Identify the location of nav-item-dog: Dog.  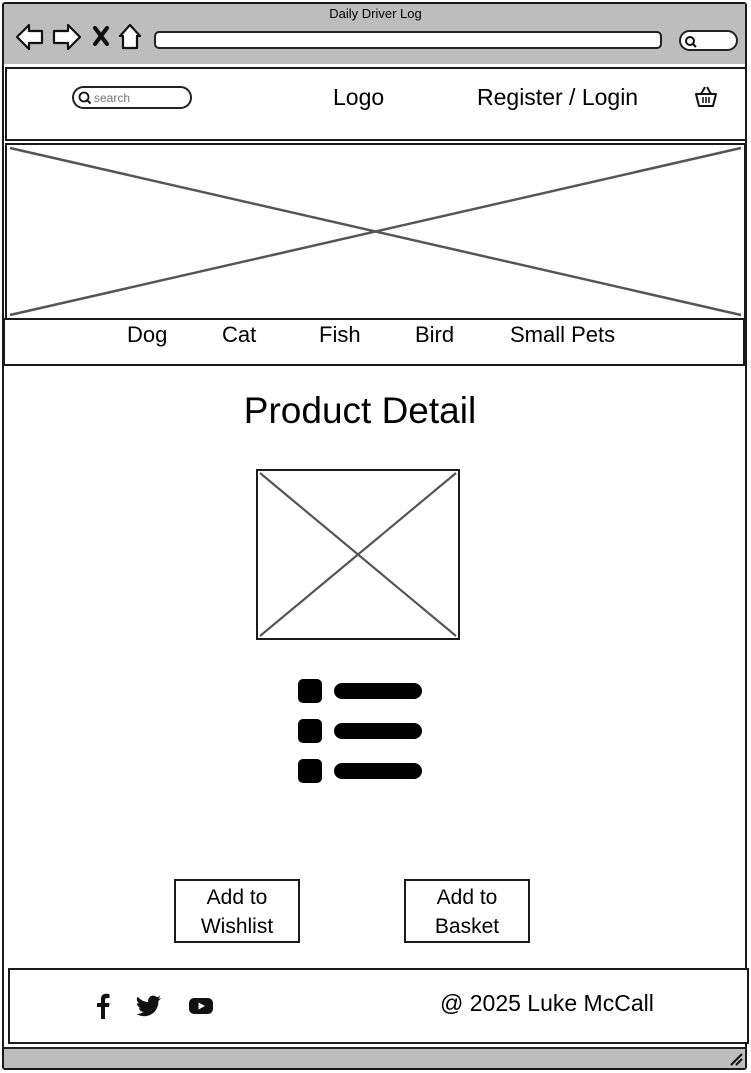
(147, 334).